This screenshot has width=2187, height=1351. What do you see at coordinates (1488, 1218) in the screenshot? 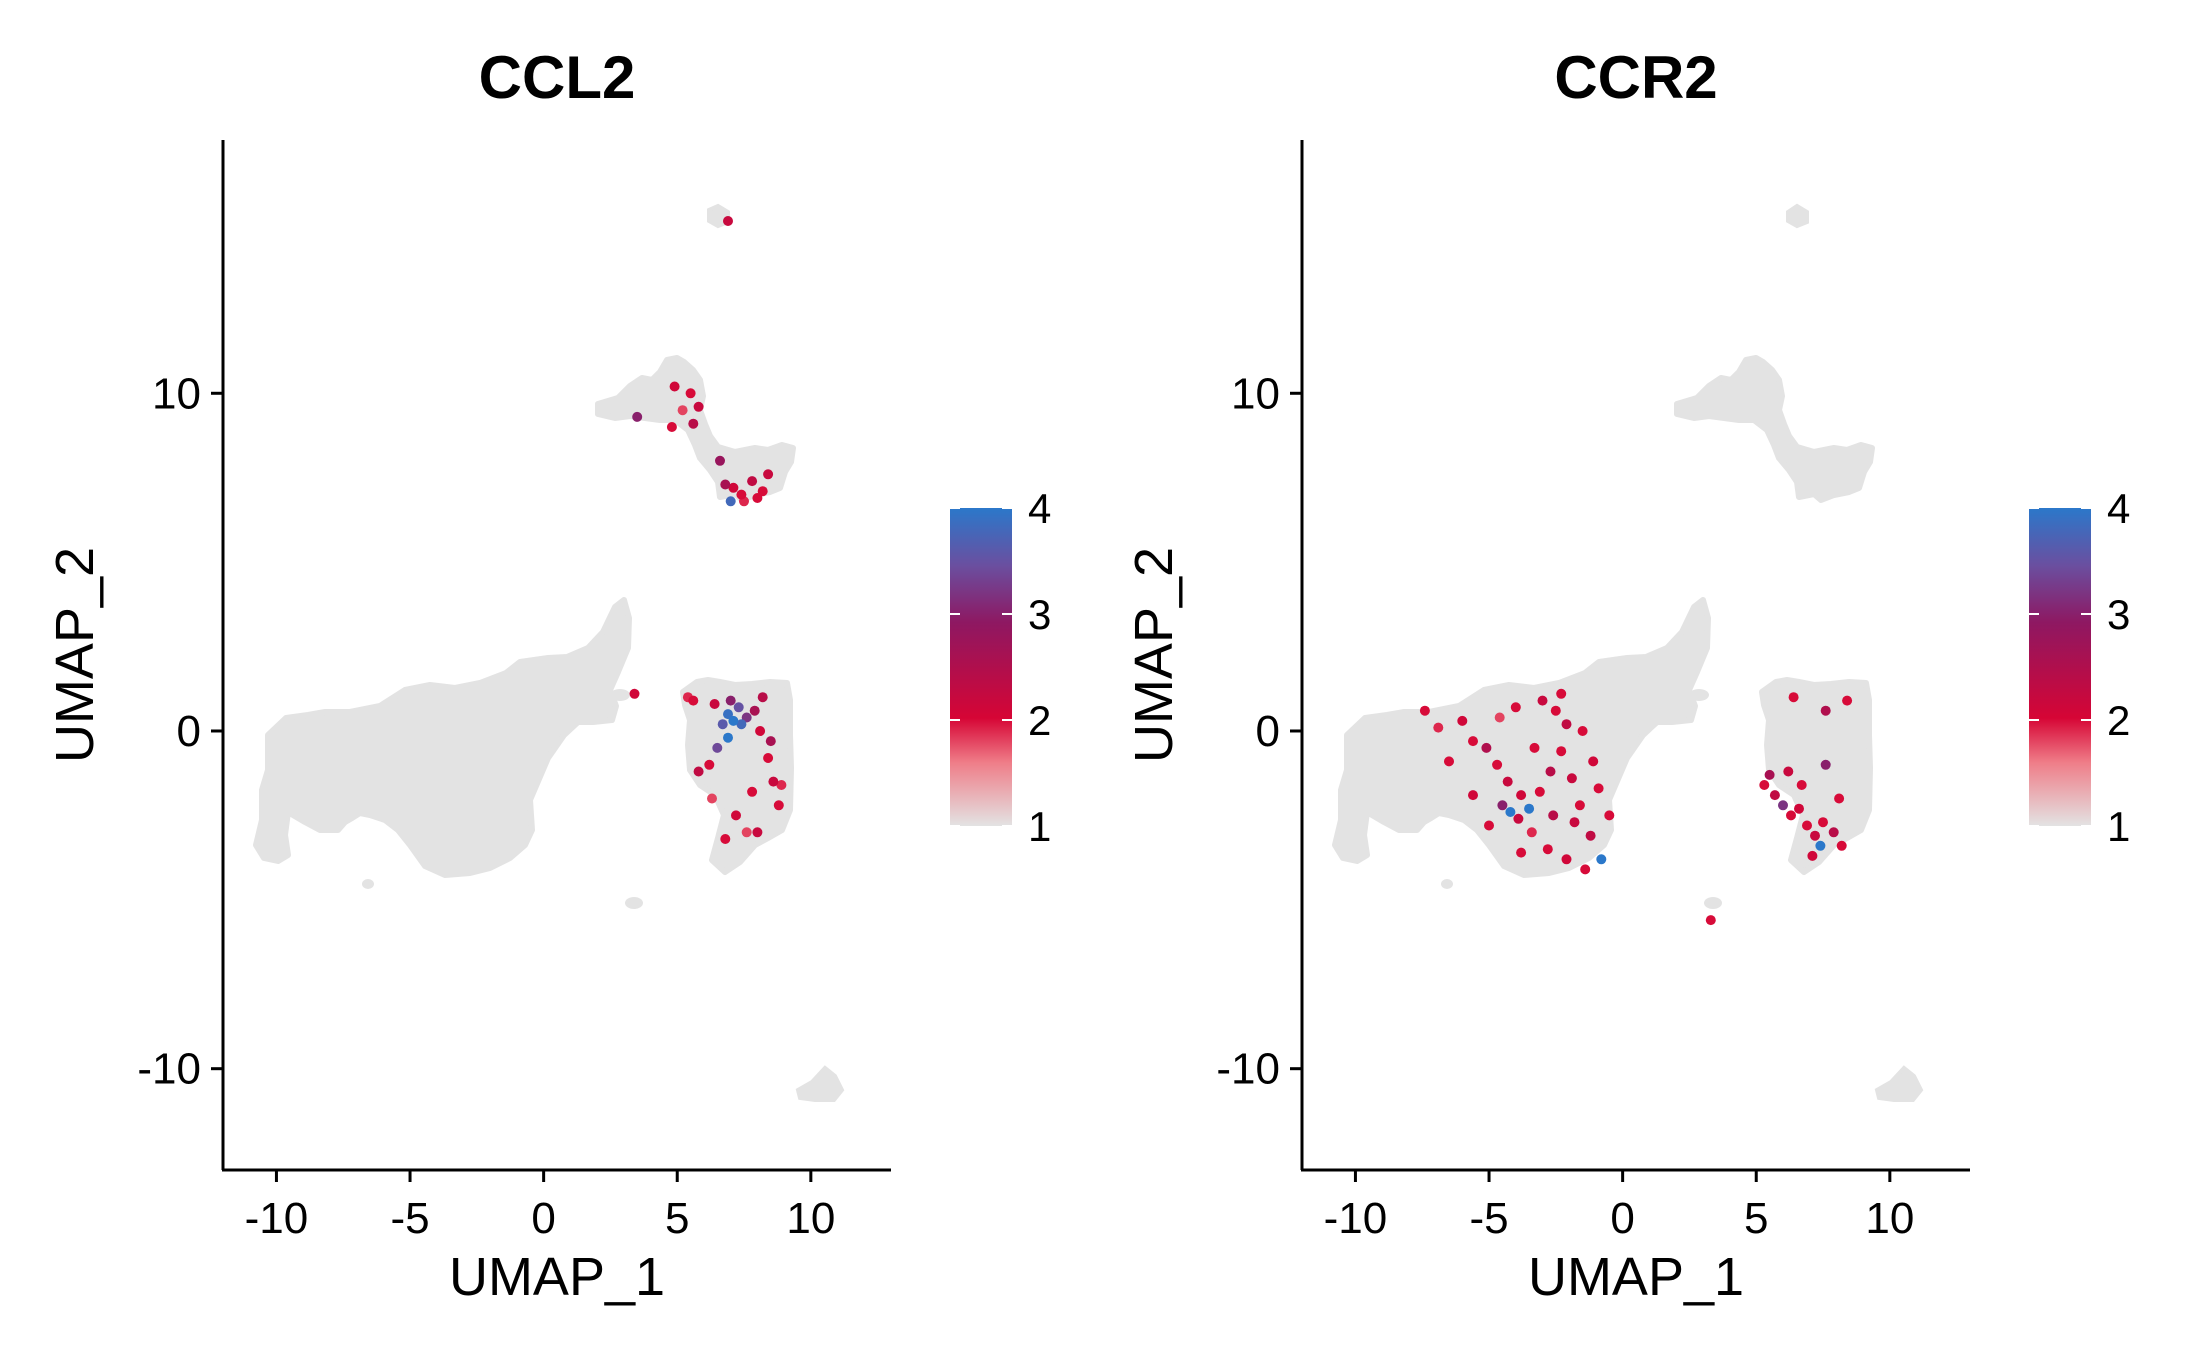
I see `x-tick-label: -5` at bounding box center [1488, 1218].